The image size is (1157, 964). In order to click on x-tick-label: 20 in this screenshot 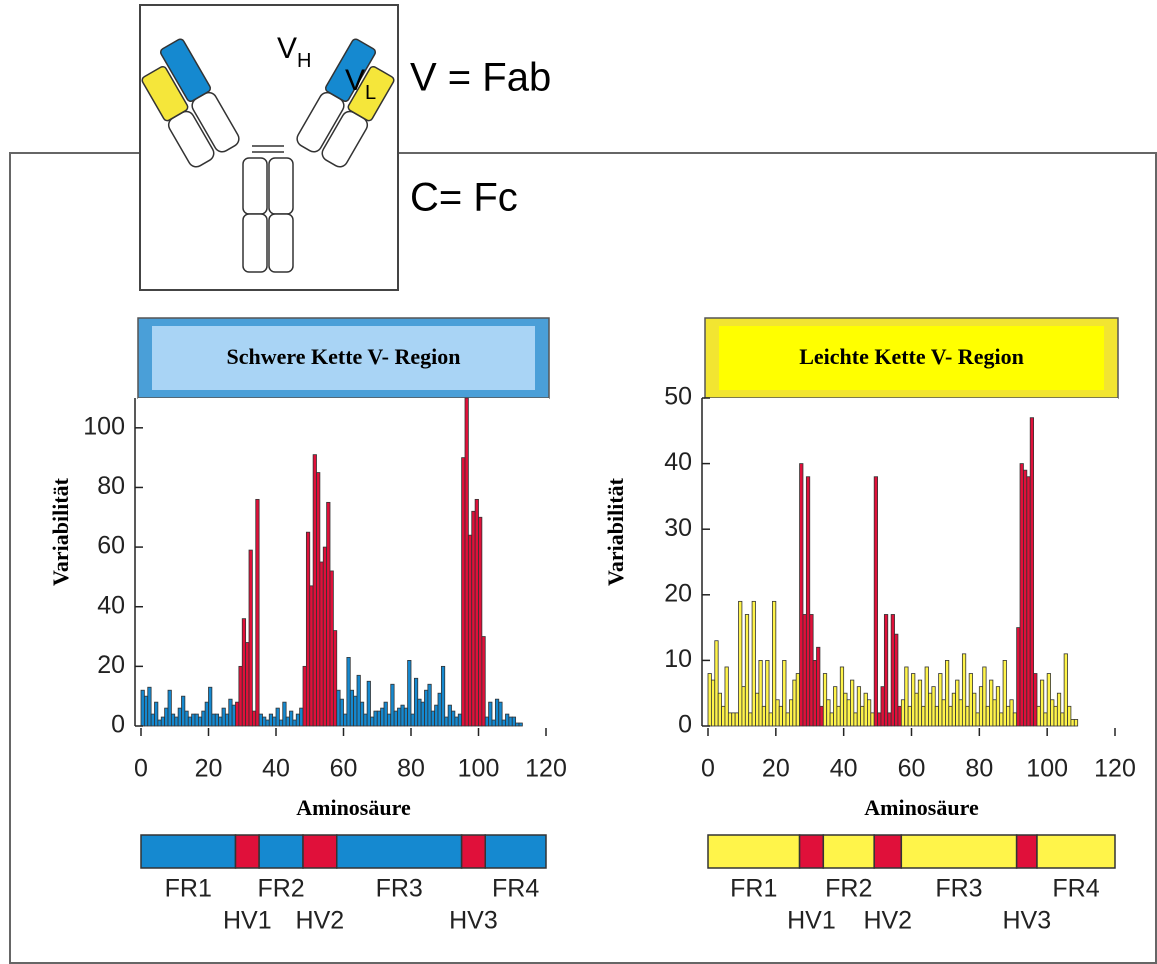, I will do `click(209, 769)`.